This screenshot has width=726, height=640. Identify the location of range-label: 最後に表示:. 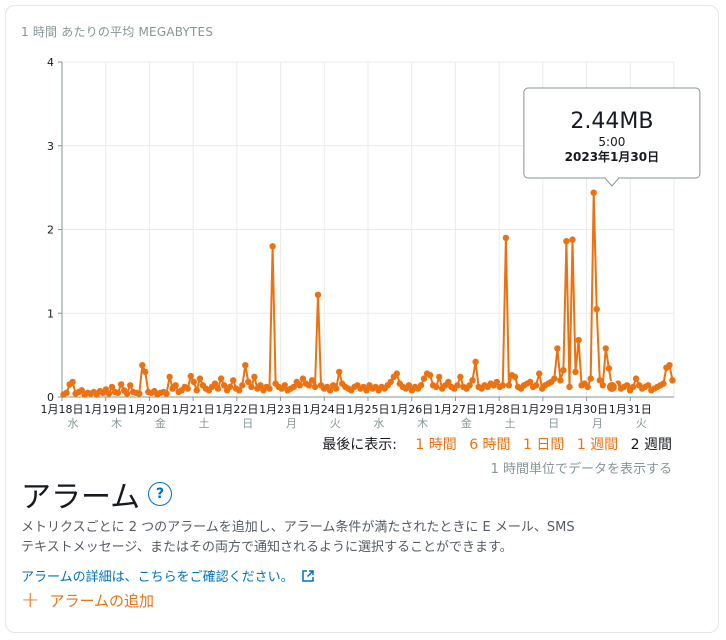
(359, 445).